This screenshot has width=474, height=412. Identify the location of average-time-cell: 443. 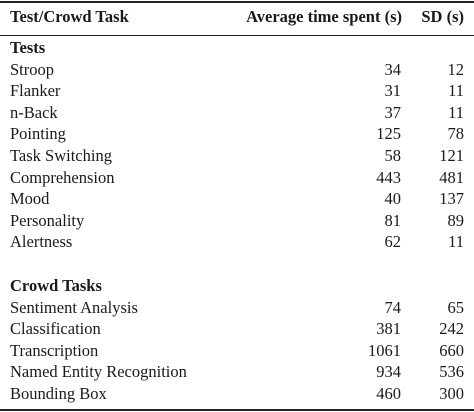
(388, 177).